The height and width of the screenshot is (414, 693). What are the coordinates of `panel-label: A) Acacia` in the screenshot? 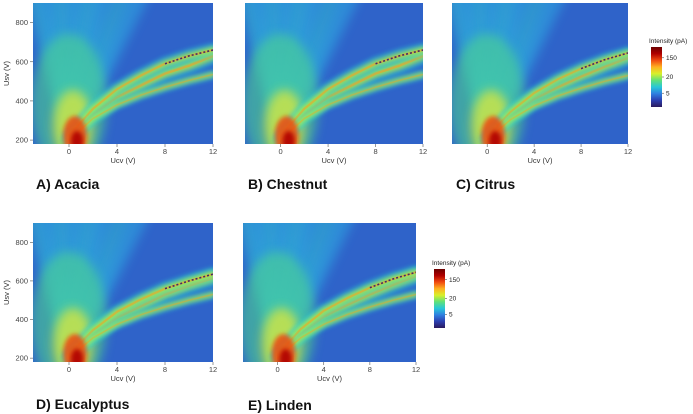 It's located at (68, 184).